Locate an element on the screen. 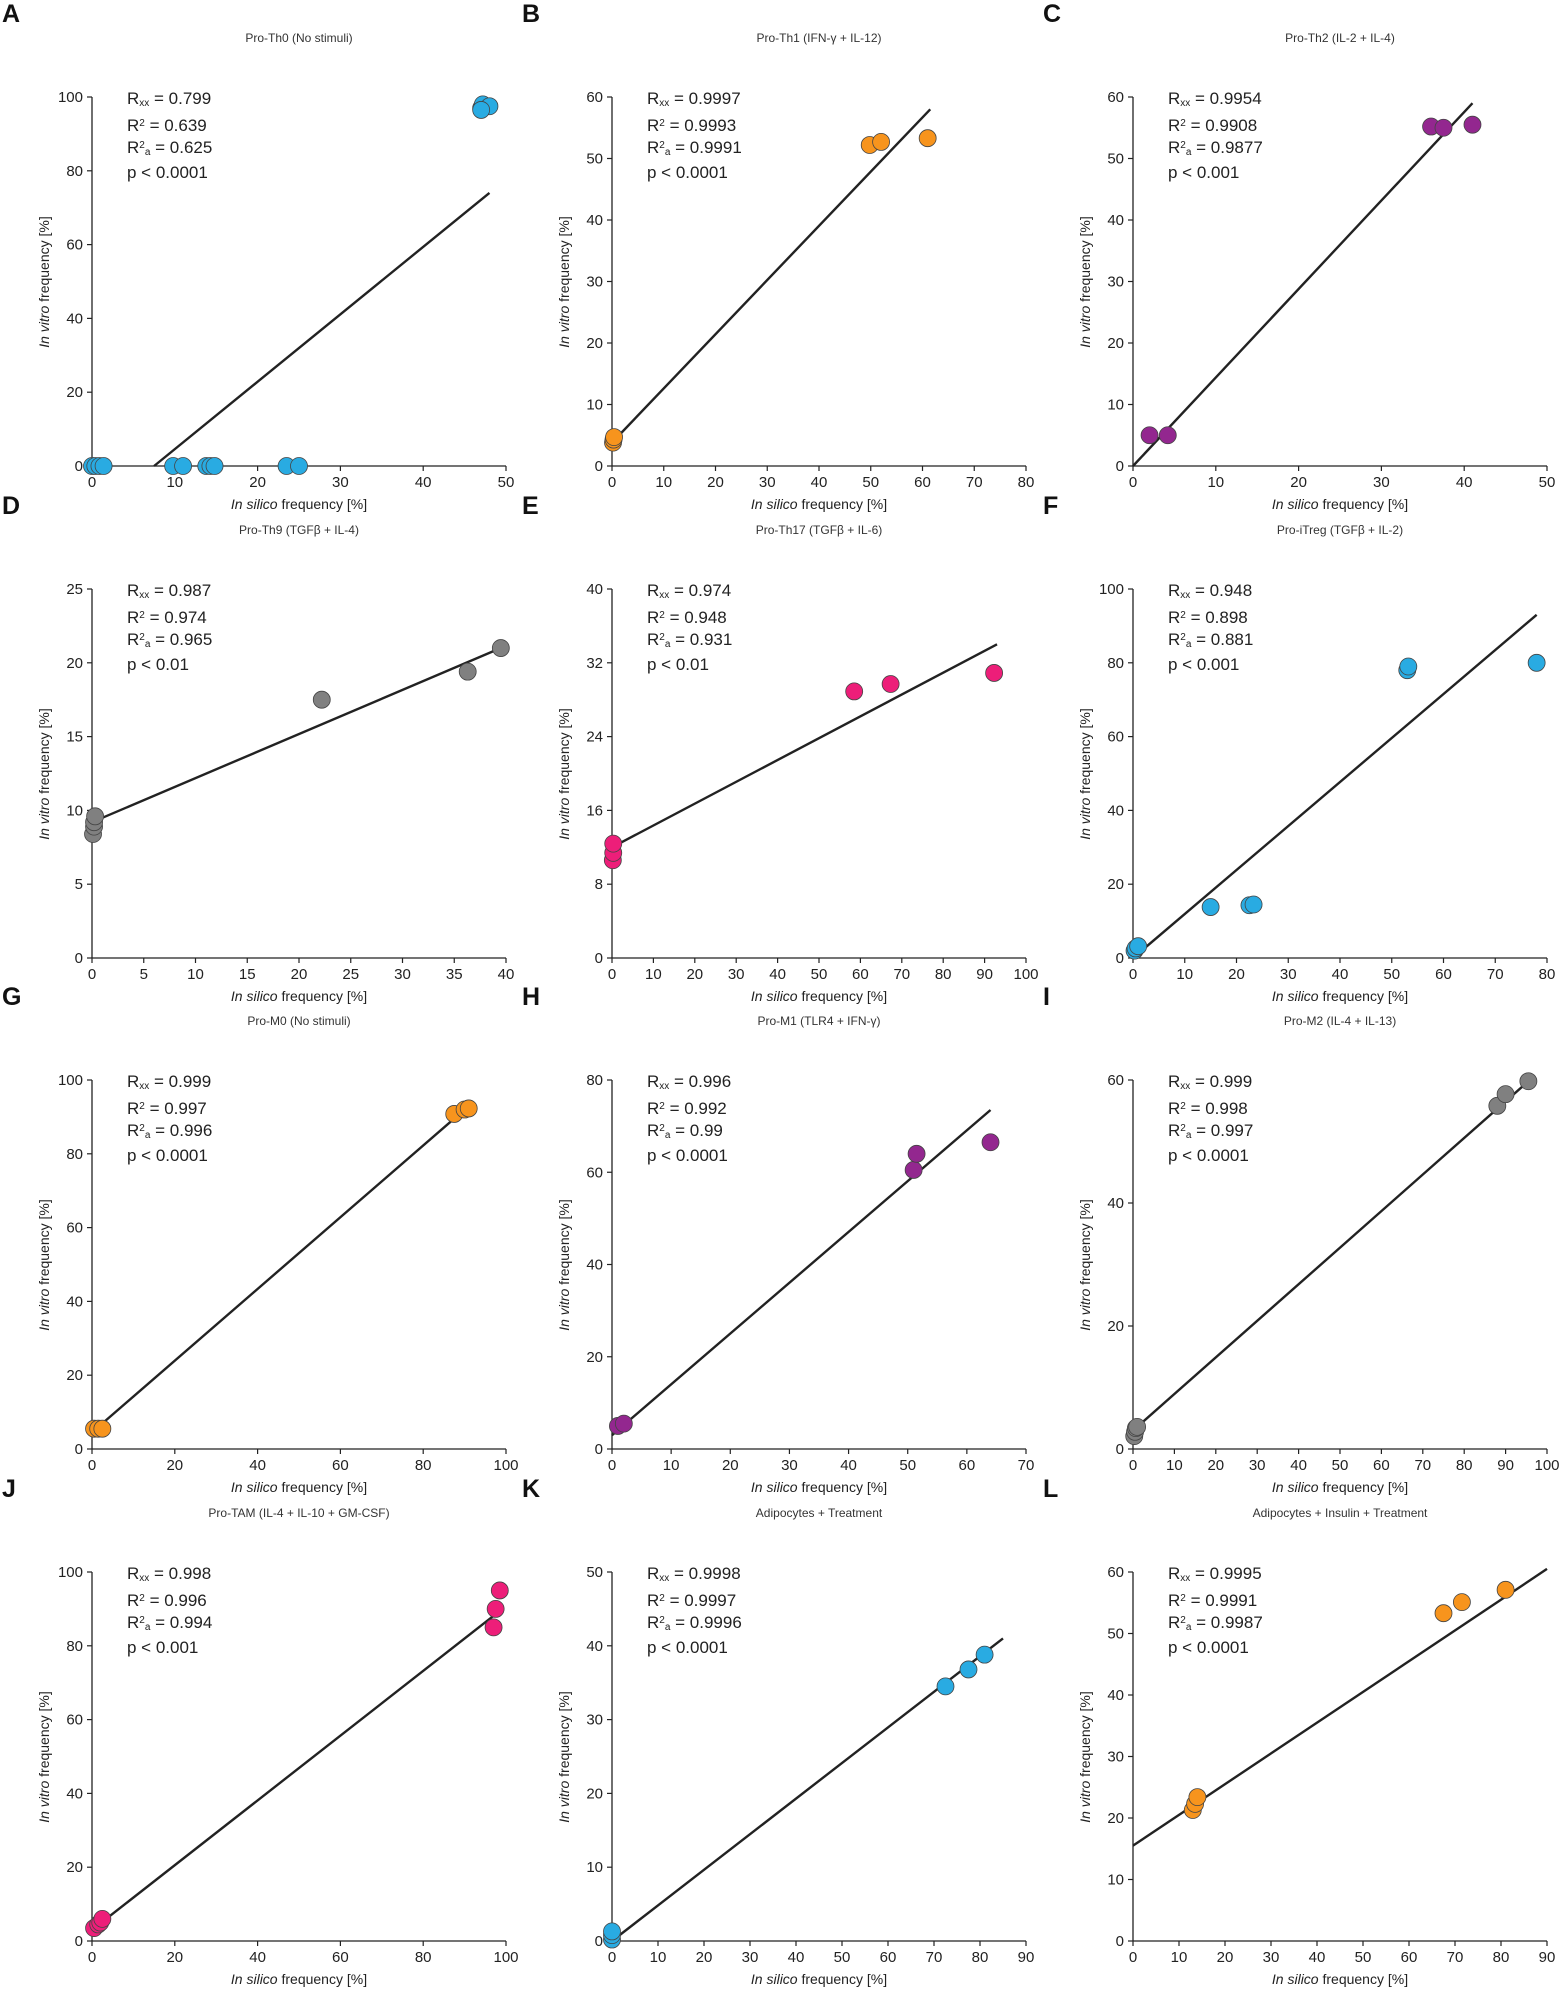 The image size is (1561, 1996). stat-r2: R2 = 0.639 is located at coordinates (169, 125).